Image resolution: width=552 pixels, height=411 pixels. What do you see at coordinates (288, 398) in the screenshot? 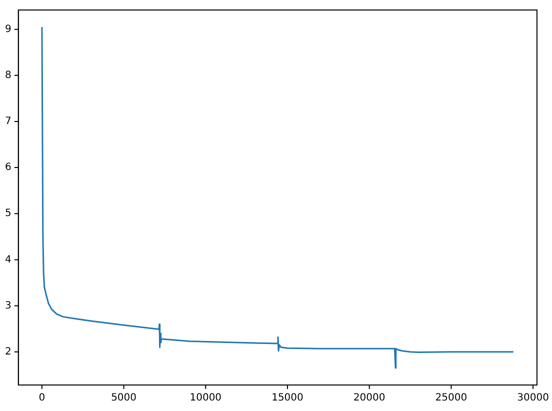
I see `x-tick-label: 15000` at bounding box center [288, 398].